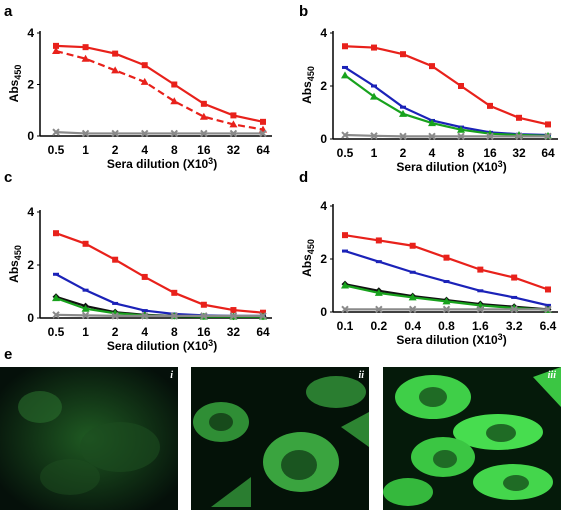 Image resolution: width=565 pixels, height=510 pixels. What do you see at coordinates (446, 85) in the screenshot?
I see `series-red` at bounding box center [446, 85].